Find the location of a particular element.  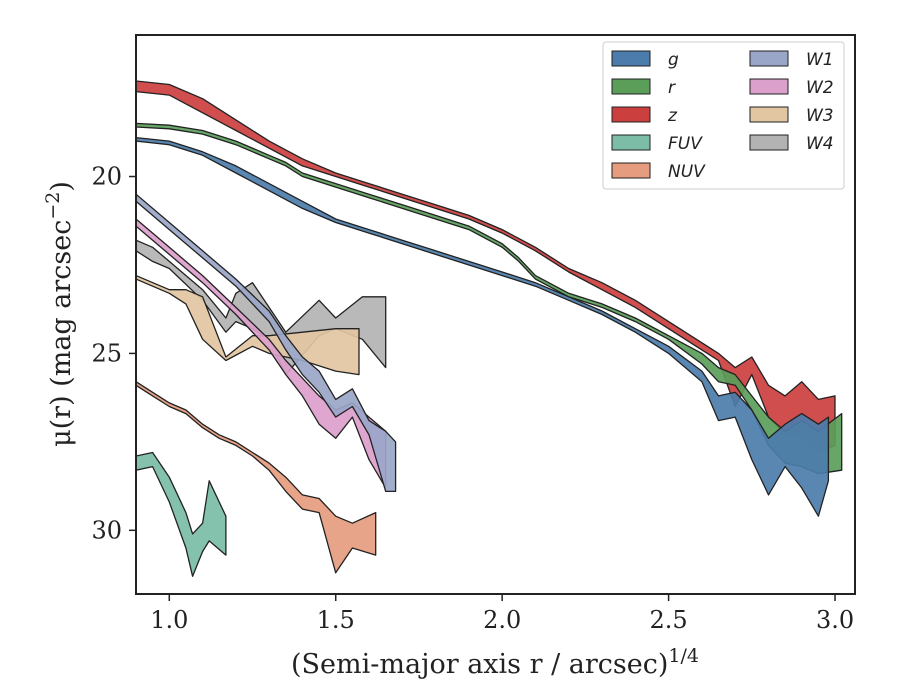

legend-label-w1: W1 is located at coordinates (820, 60).